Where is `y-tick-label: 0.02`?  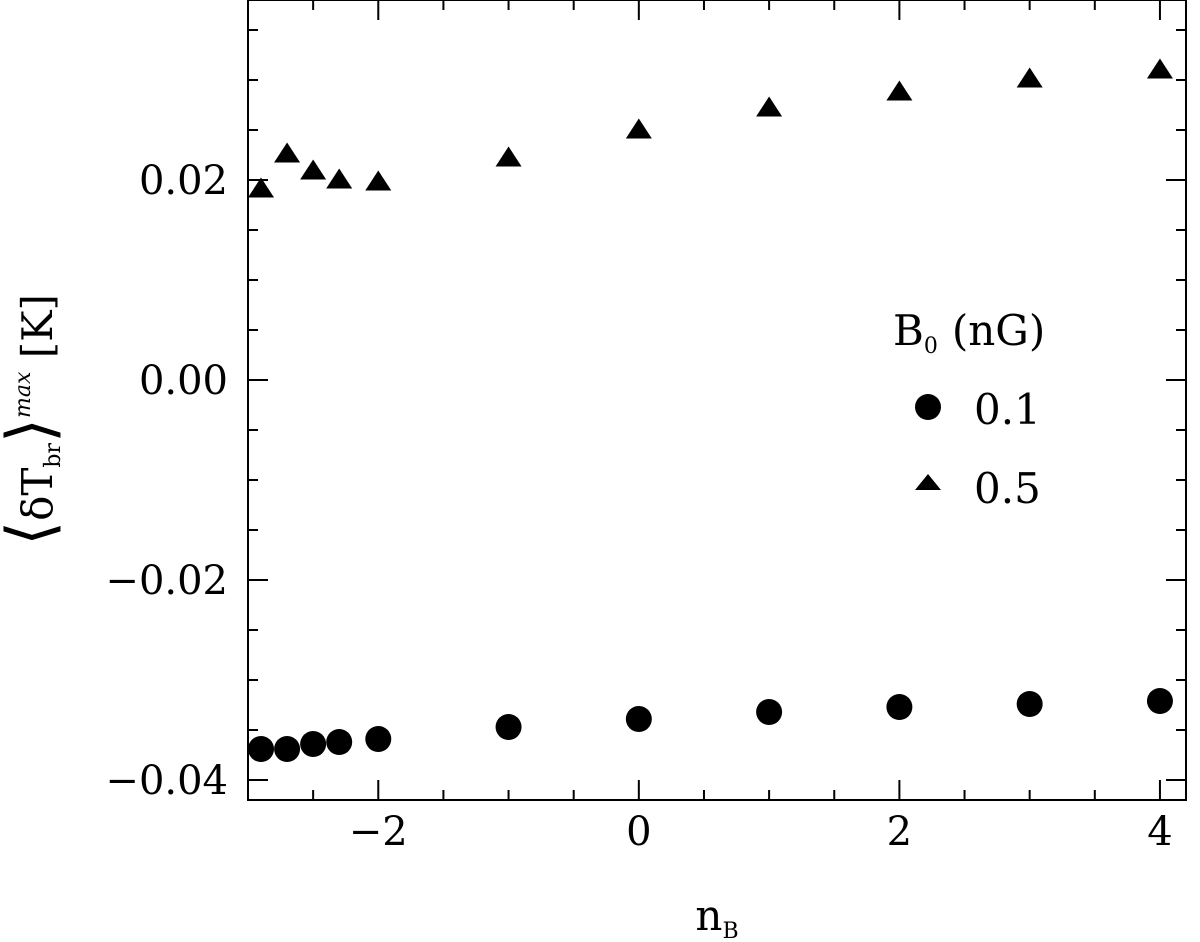 y-tick-label: 0.02 is located at coordinates (183, 181).